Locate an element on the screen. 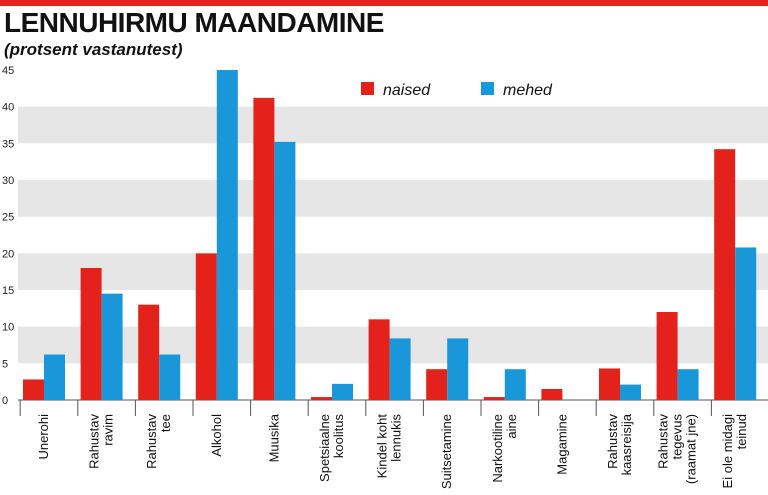 The width and height of the screenshot is (768, 495). x-category-label: koolitus is located at coordinates (338, 436).